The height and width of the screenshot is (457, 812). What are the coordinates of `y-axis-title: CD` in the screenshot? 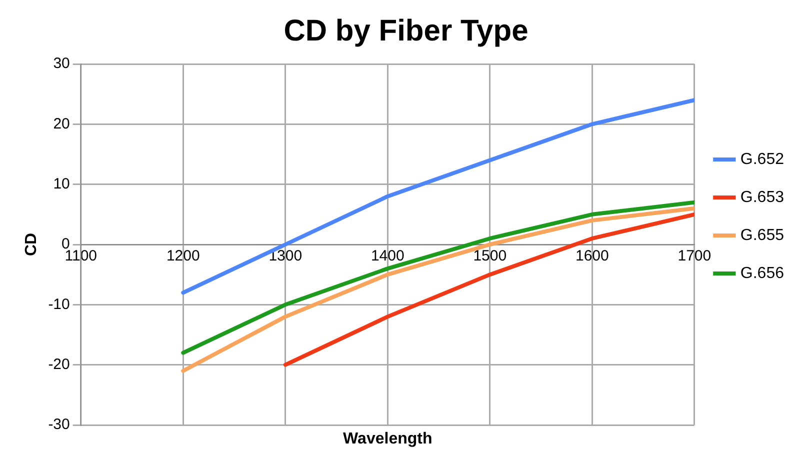 It's located at (31, 244).